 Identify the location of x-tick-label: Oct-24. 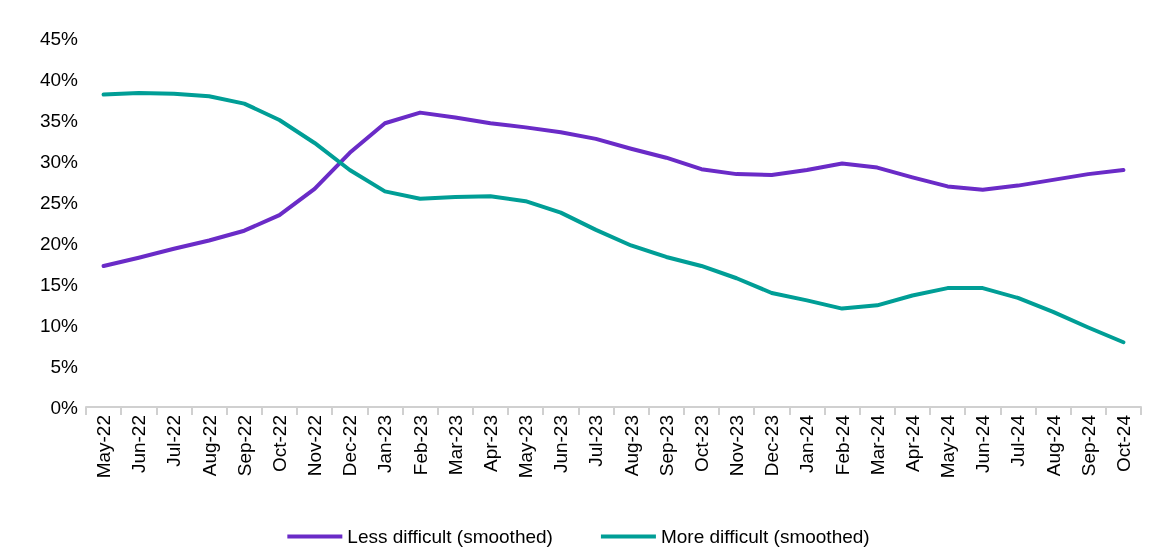
(1123, 443).